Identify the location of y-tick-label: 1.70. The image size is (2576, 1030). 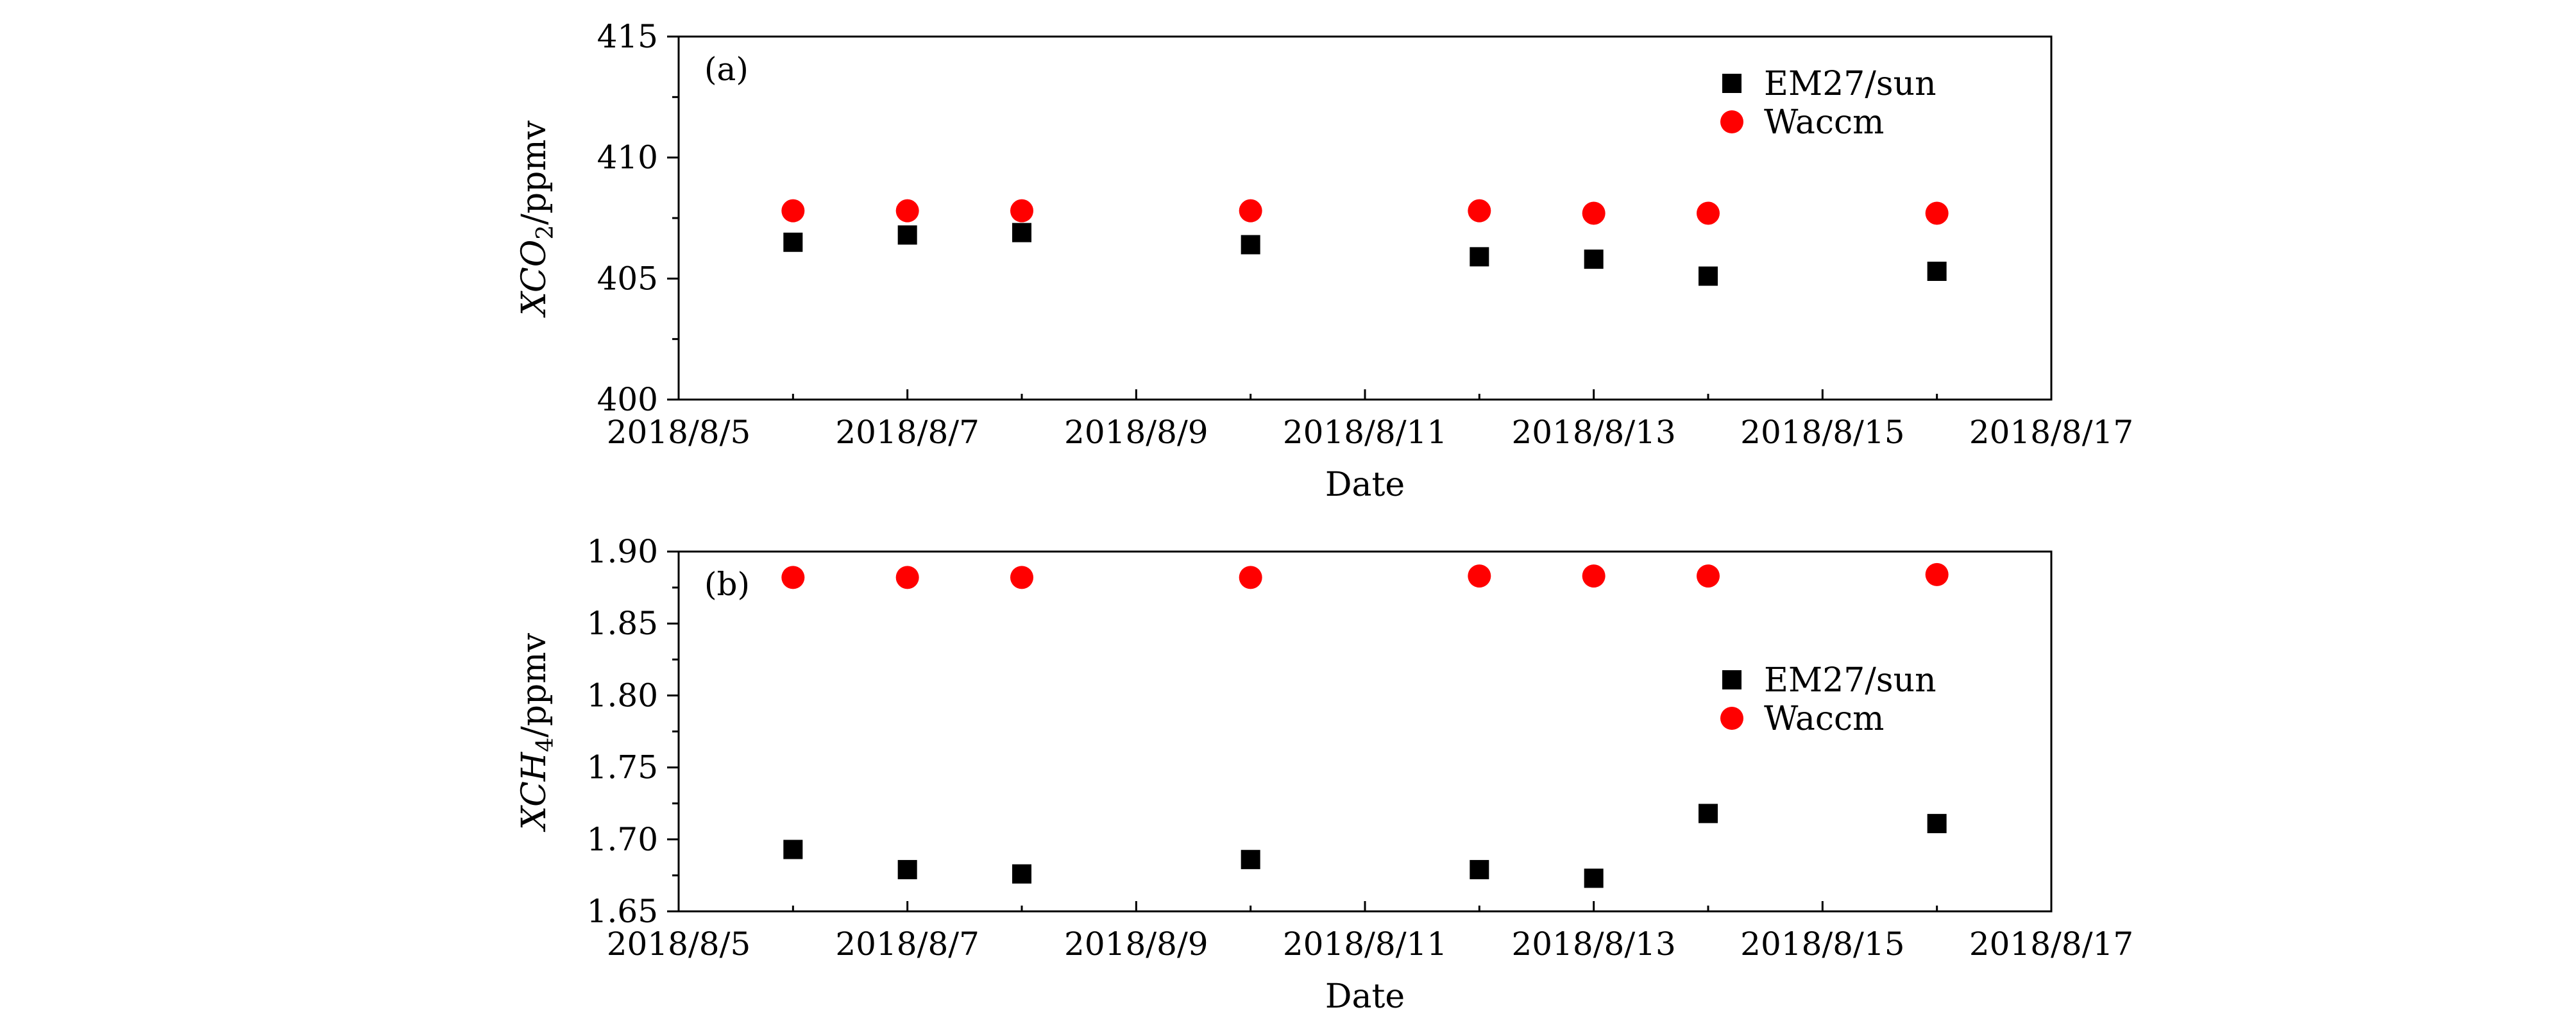
(622, 839).